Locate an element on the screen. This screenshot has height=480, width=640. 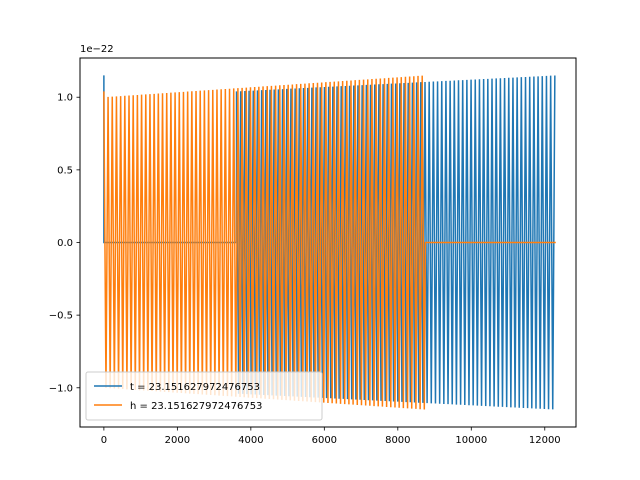
x-tick-label: 2000 is located at coordinates (177, 440).